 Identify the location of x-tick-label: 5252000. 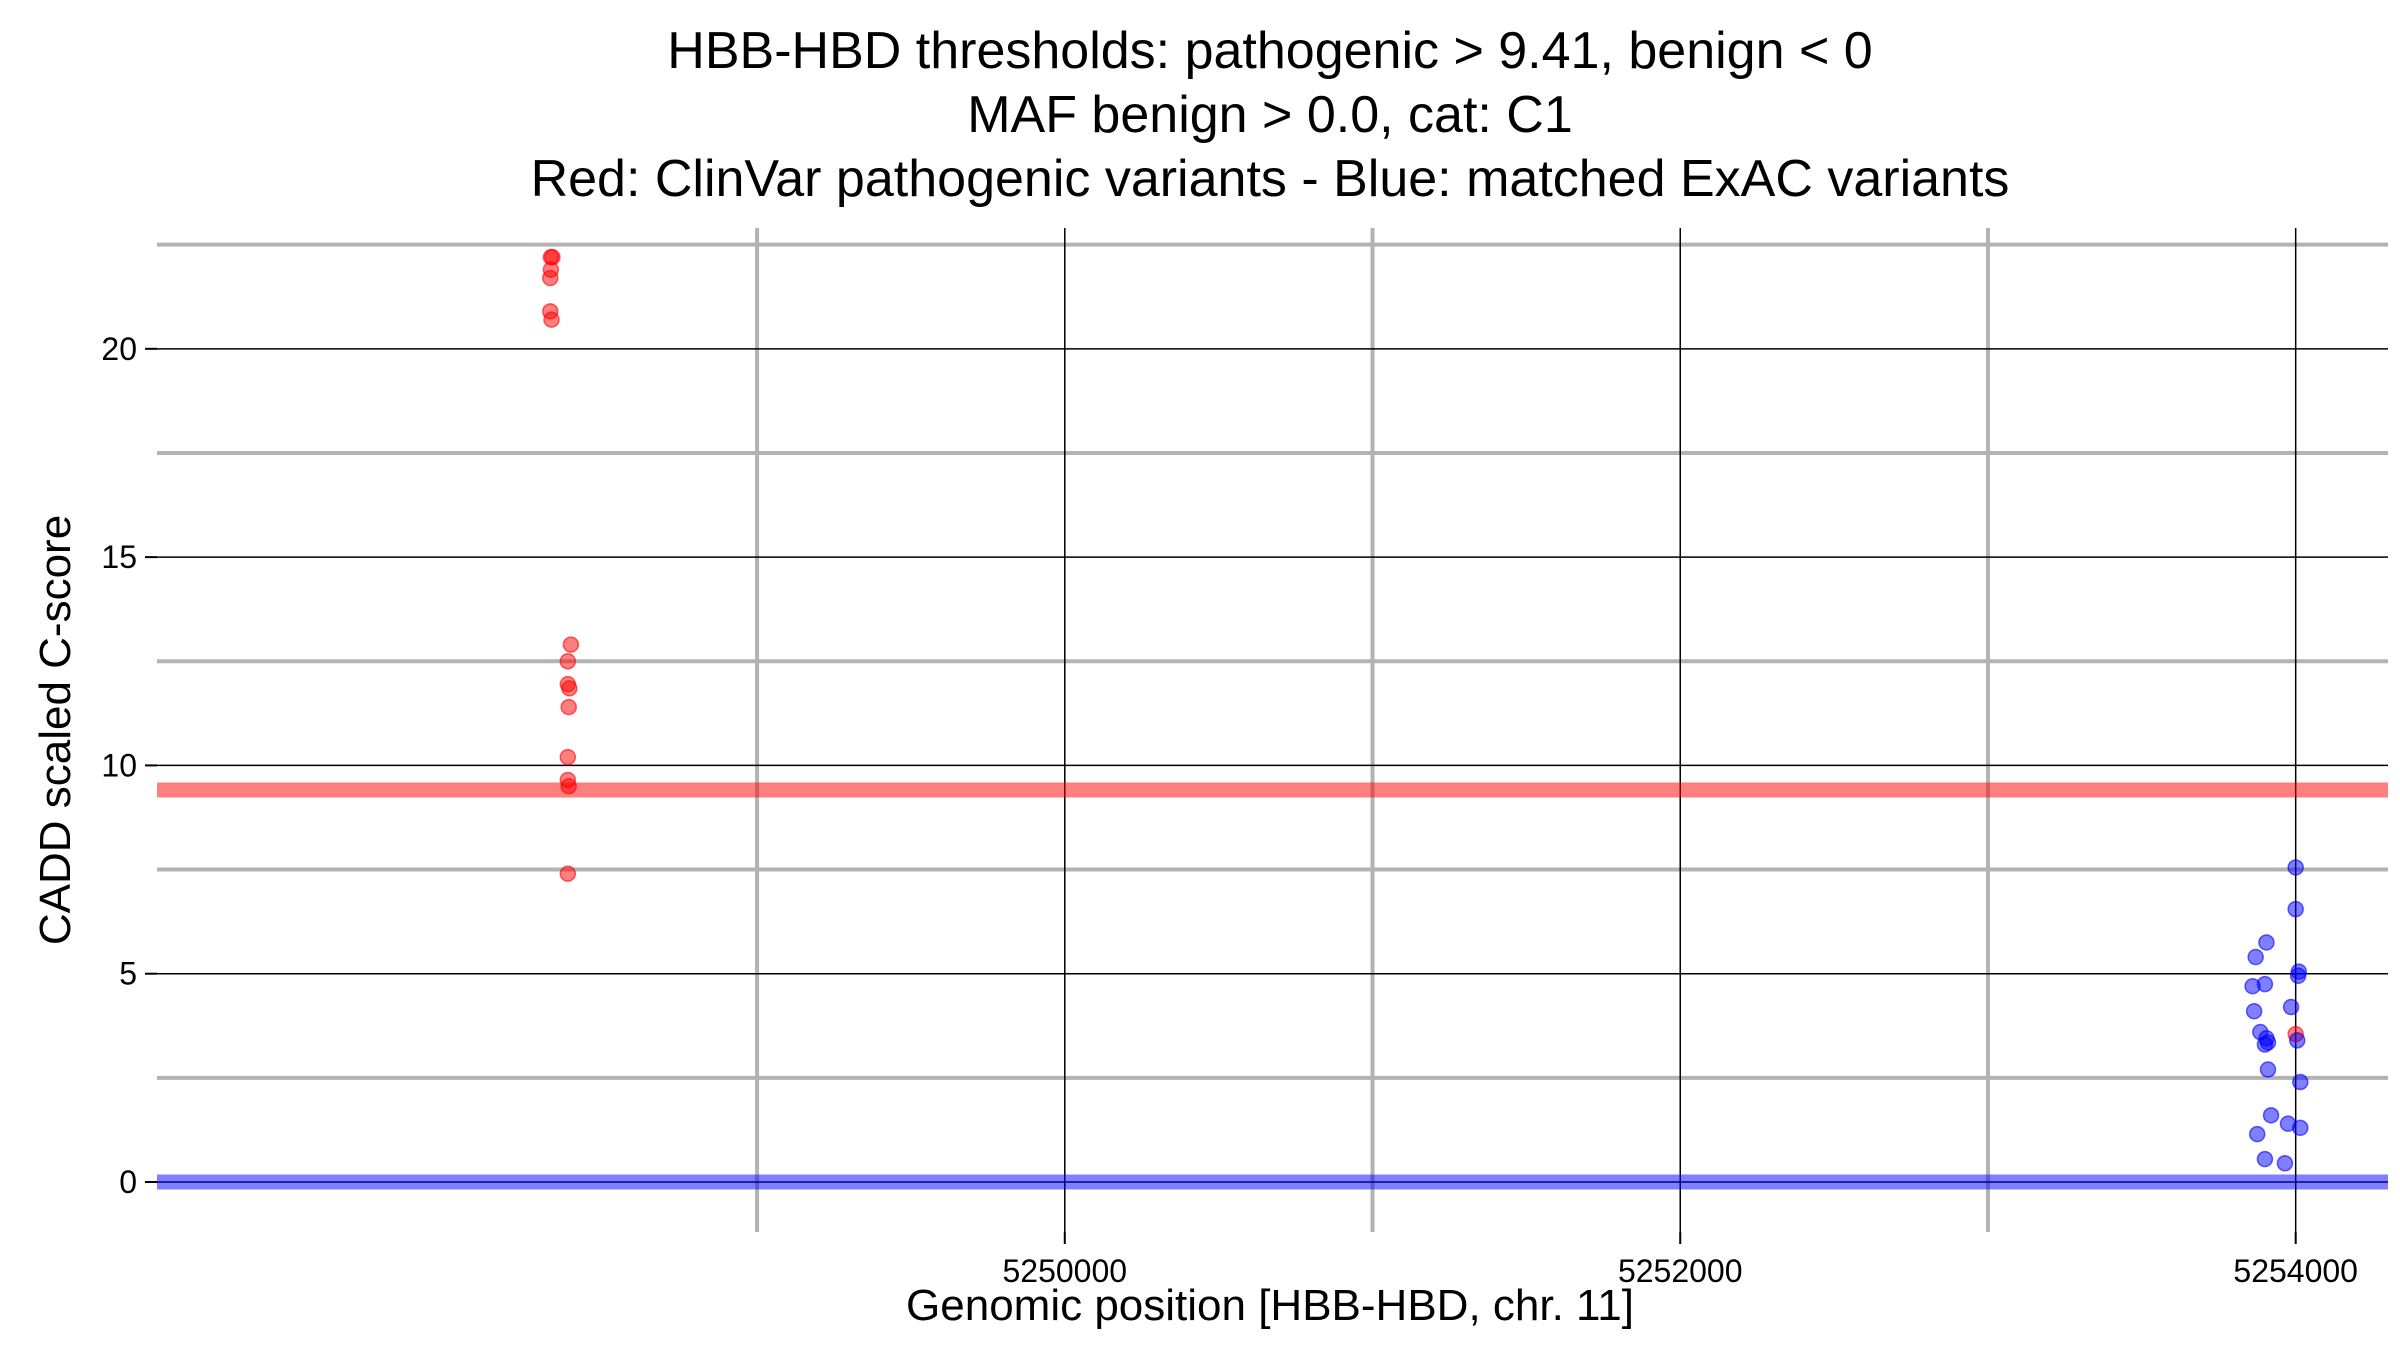
(1680, 1271).